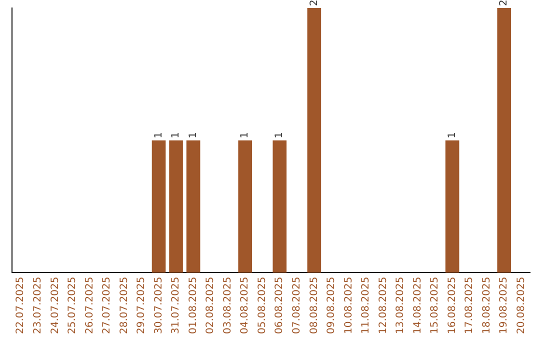 The height and width of the screenshot is (340, 540). I want to click on x-tick-label: 27.07.2025, so click(107, 305).